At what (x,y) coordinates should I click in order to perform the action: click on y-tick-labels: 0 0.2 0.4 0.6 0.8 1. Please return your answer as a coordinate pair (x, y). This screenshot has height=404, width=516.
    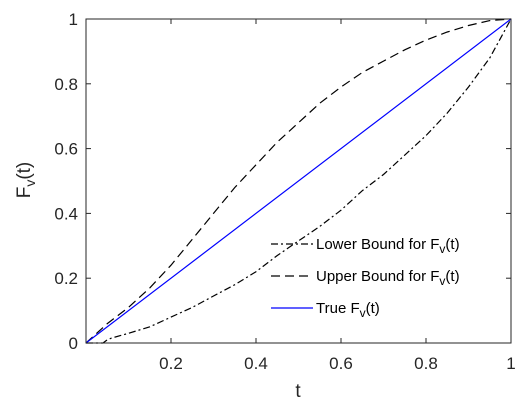
    Looking at the image, I should click on (66, 181).